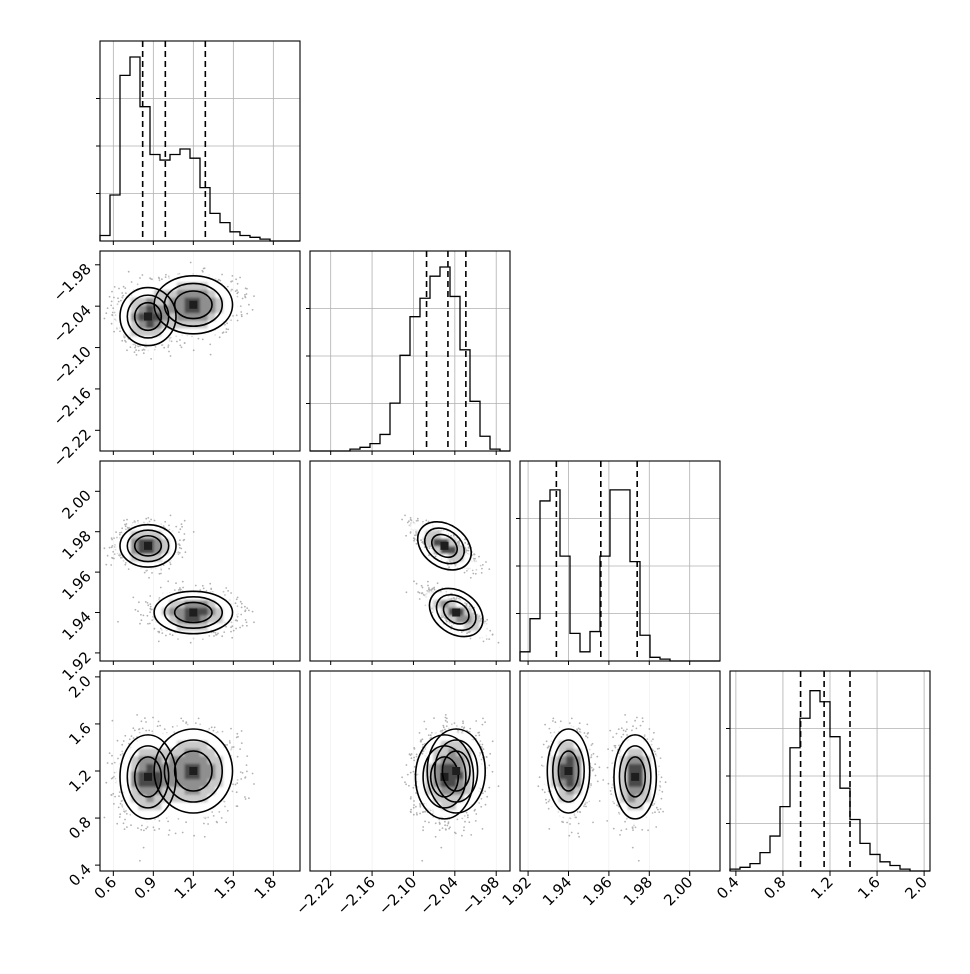 This screenshot has width=970, height=974. What do you see at coordinates (179, 572) in the screenshot?
I see `scatter-panel-3-1: 1.921.941.961.982.00` at bounding box center [179, 572].